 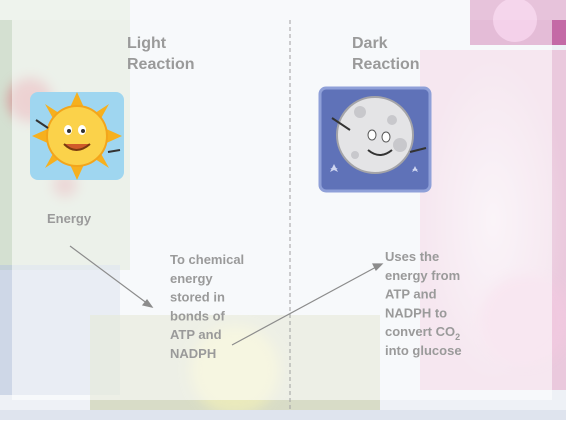 What do you see at coordinates (147, 43) in the screenshot?
I see `heading-line: Light` at bounding box center [147, 43].